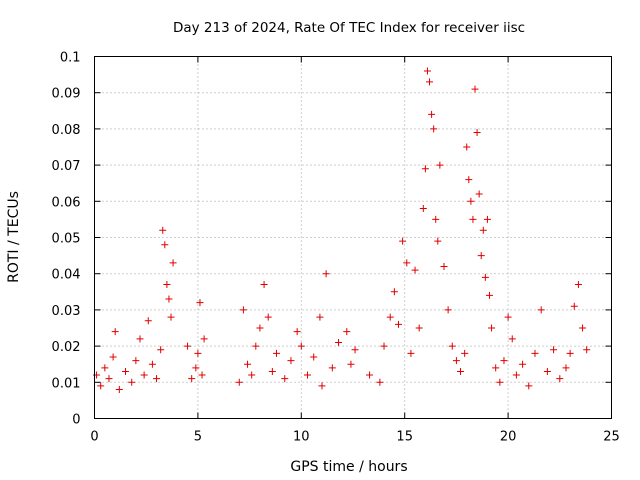 The image size is (640, 480). Describe the element at coordinates (76, 420) in the screenshot. I see `y-tick-label: 0` at that location.